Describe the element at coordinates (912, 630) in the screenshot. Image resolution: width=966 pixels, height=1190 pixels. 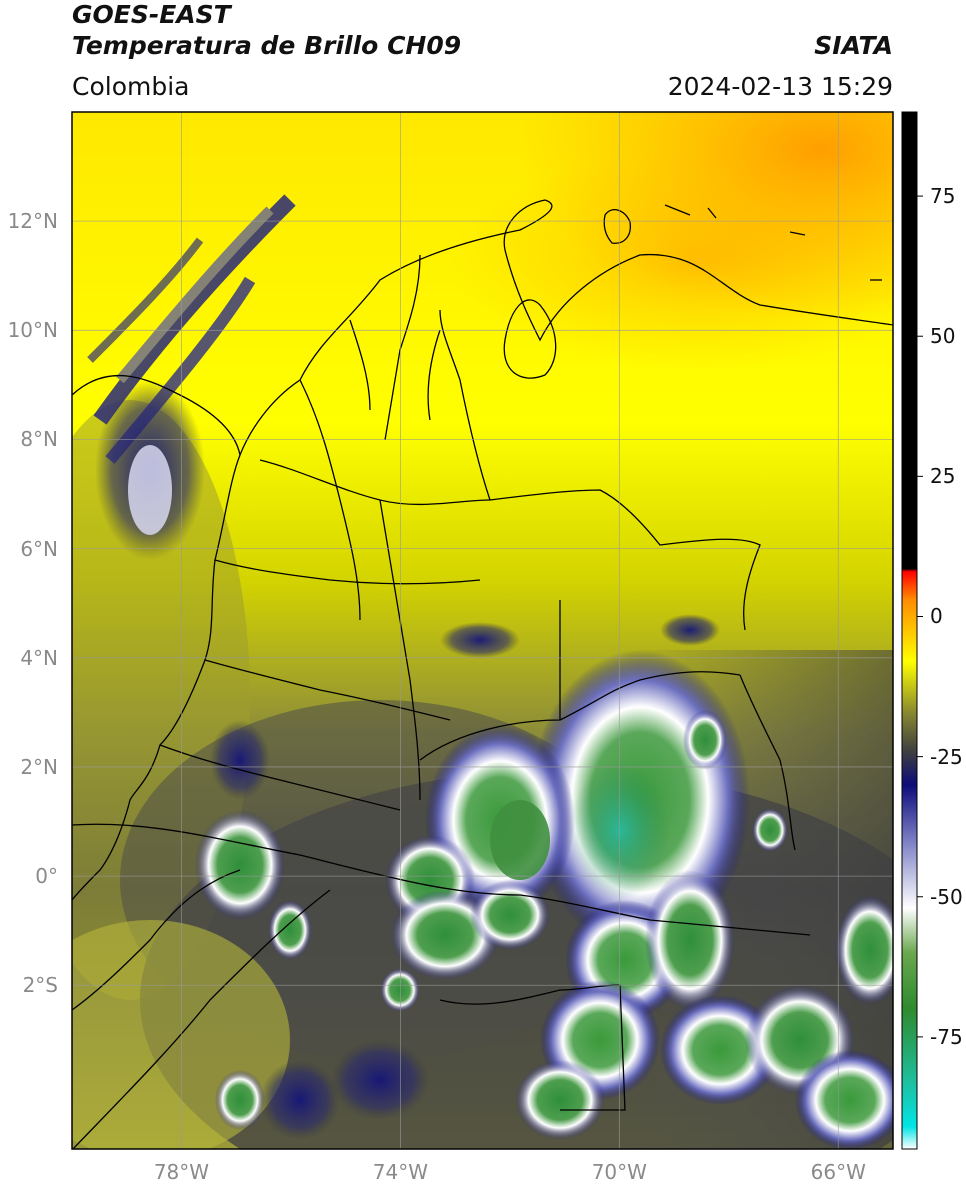
I see `colorbar` at that location.